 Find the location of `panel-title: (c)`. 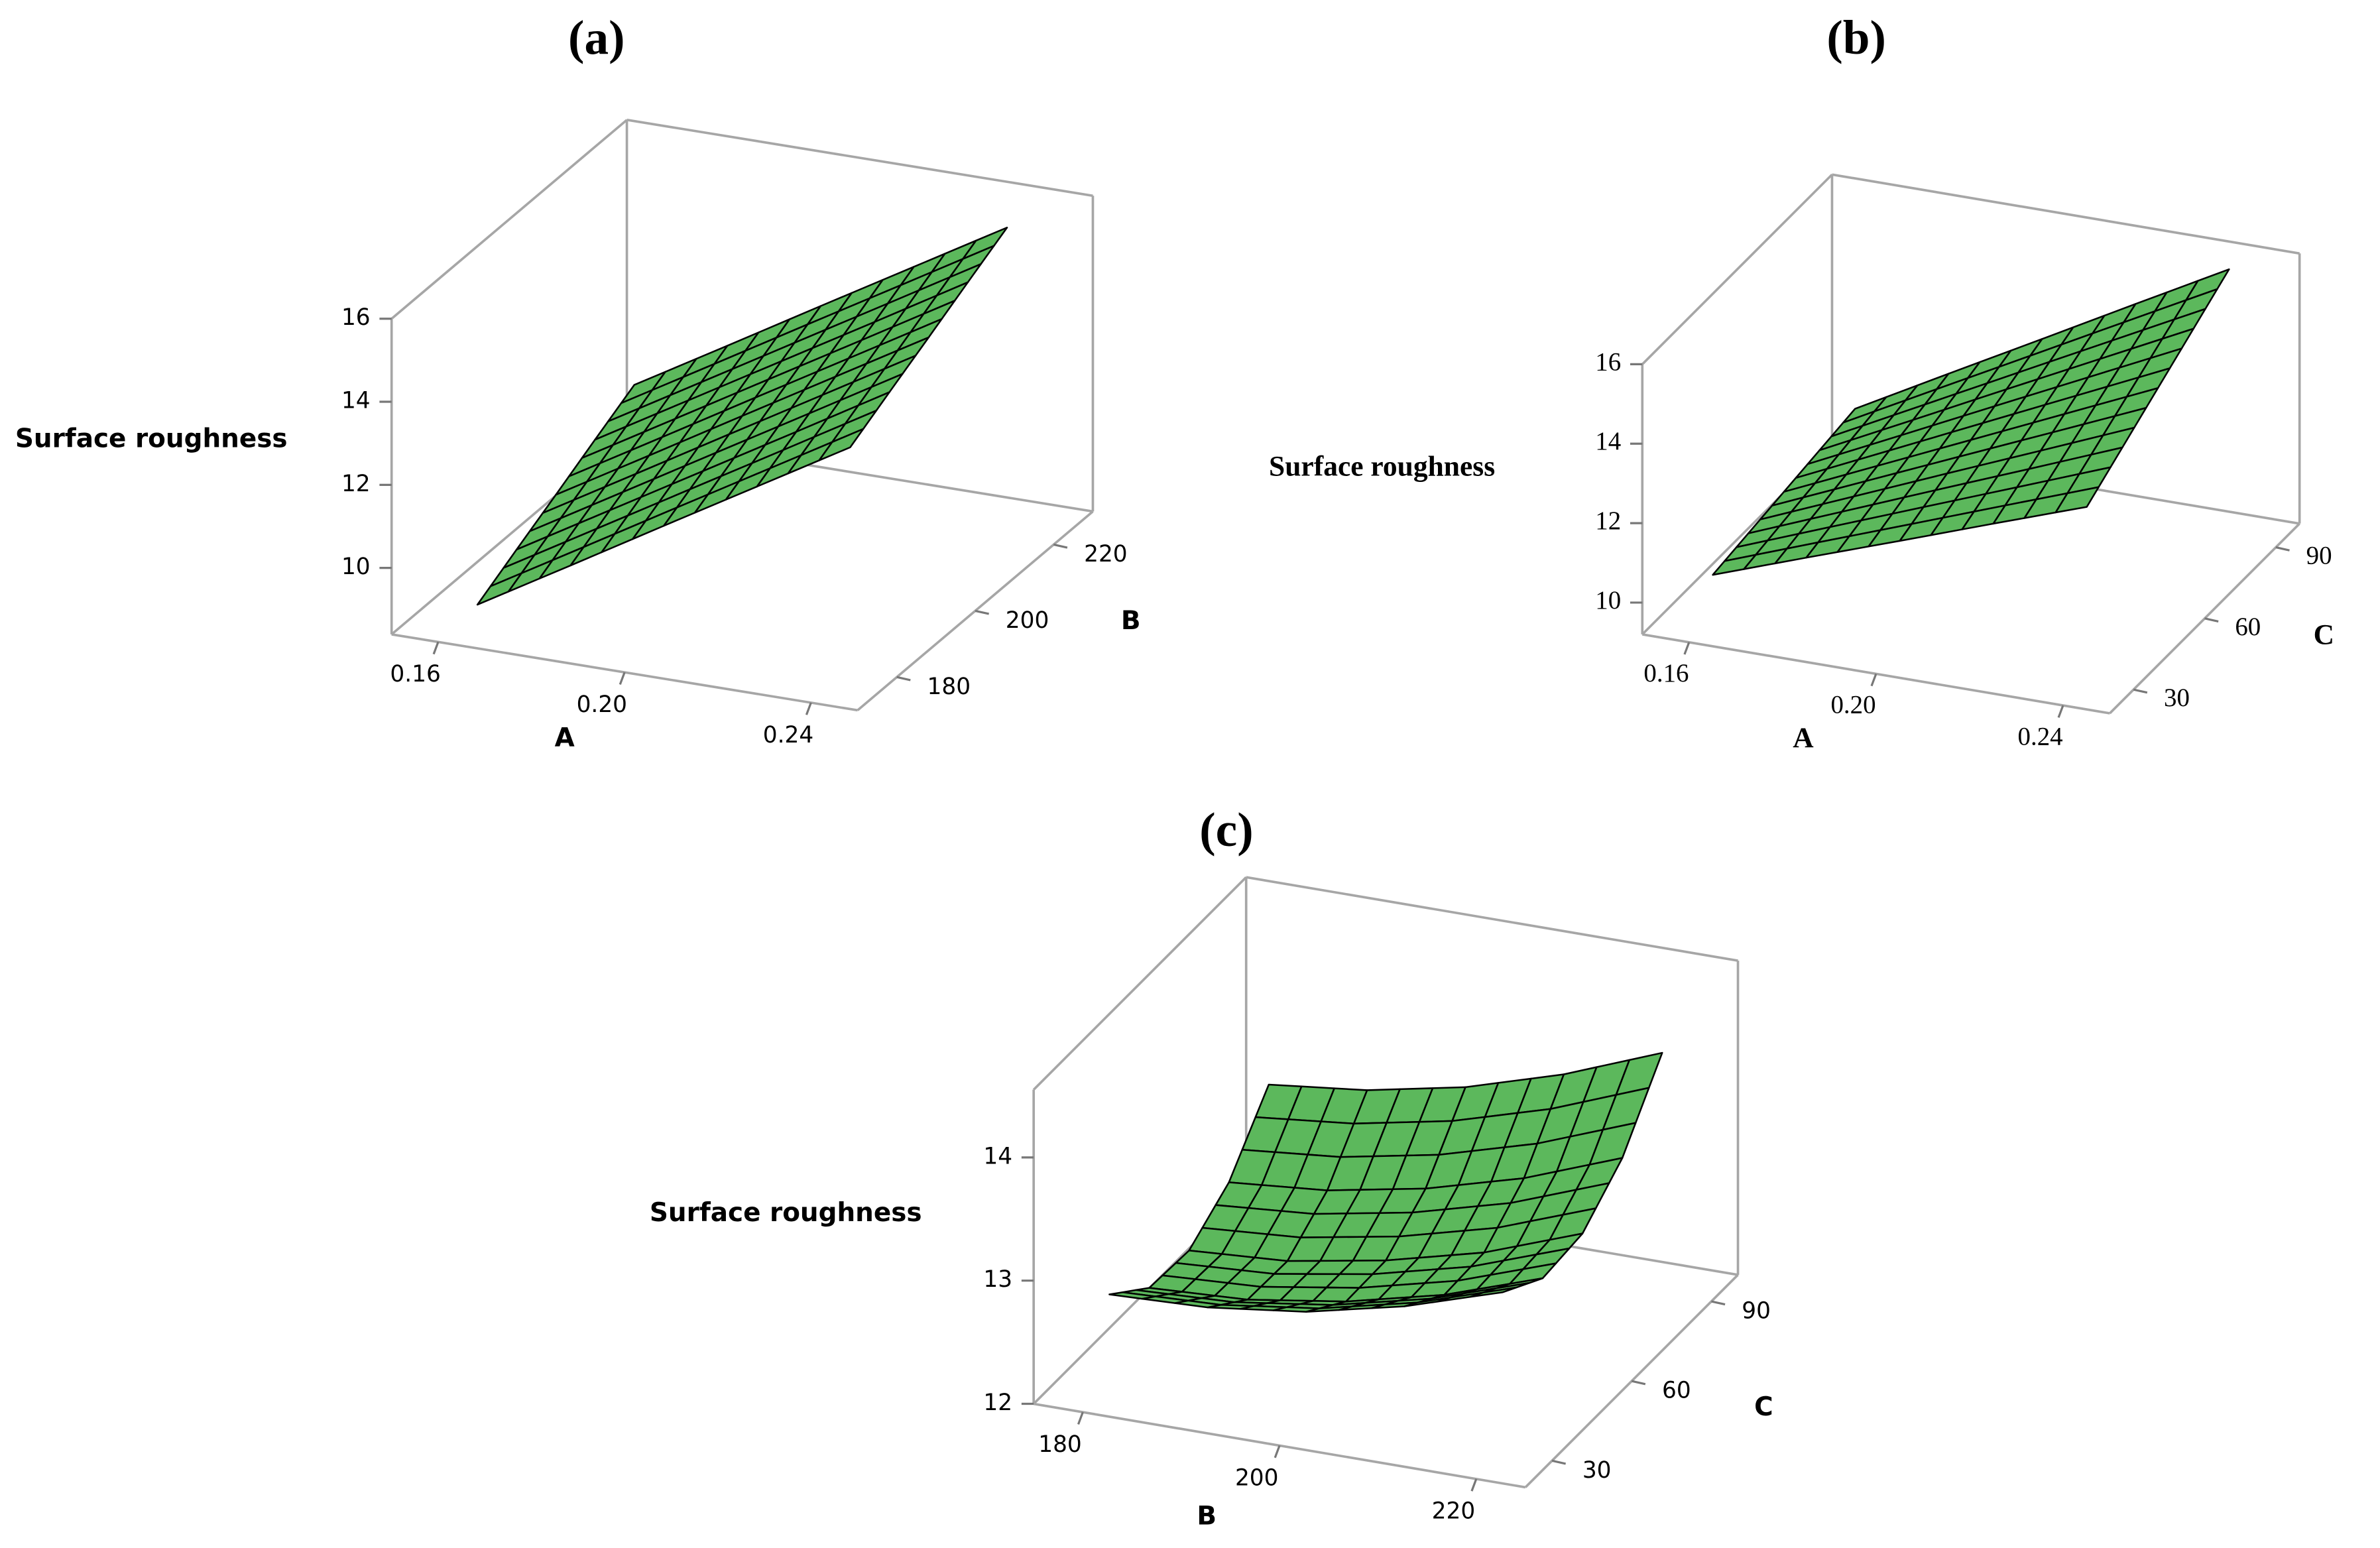

panel-title: (c) is located at coordinates (1226, 830).